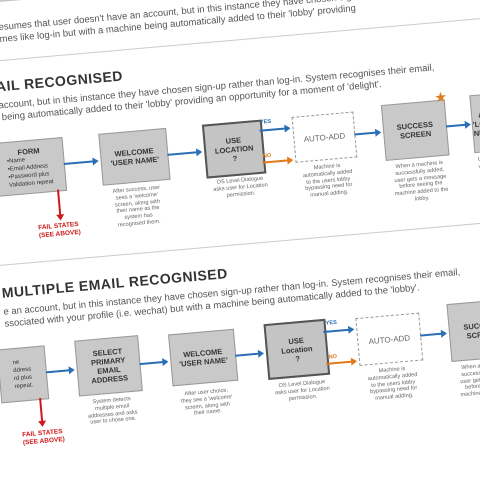 Image resolution: width=480 pixels, height=480 pixels. I want to click on section1-auto-add-box: AUTO-ADD, so click(324, 137).